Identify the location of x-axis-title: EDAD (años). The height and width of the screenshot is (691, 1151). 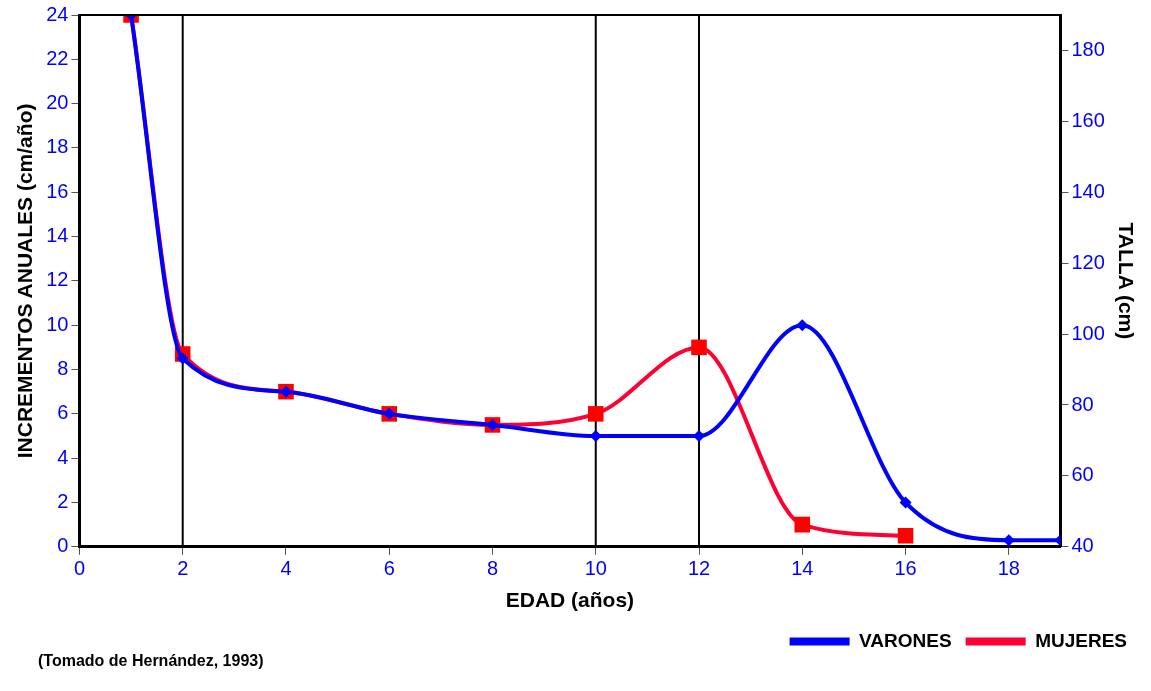
(570, 600).